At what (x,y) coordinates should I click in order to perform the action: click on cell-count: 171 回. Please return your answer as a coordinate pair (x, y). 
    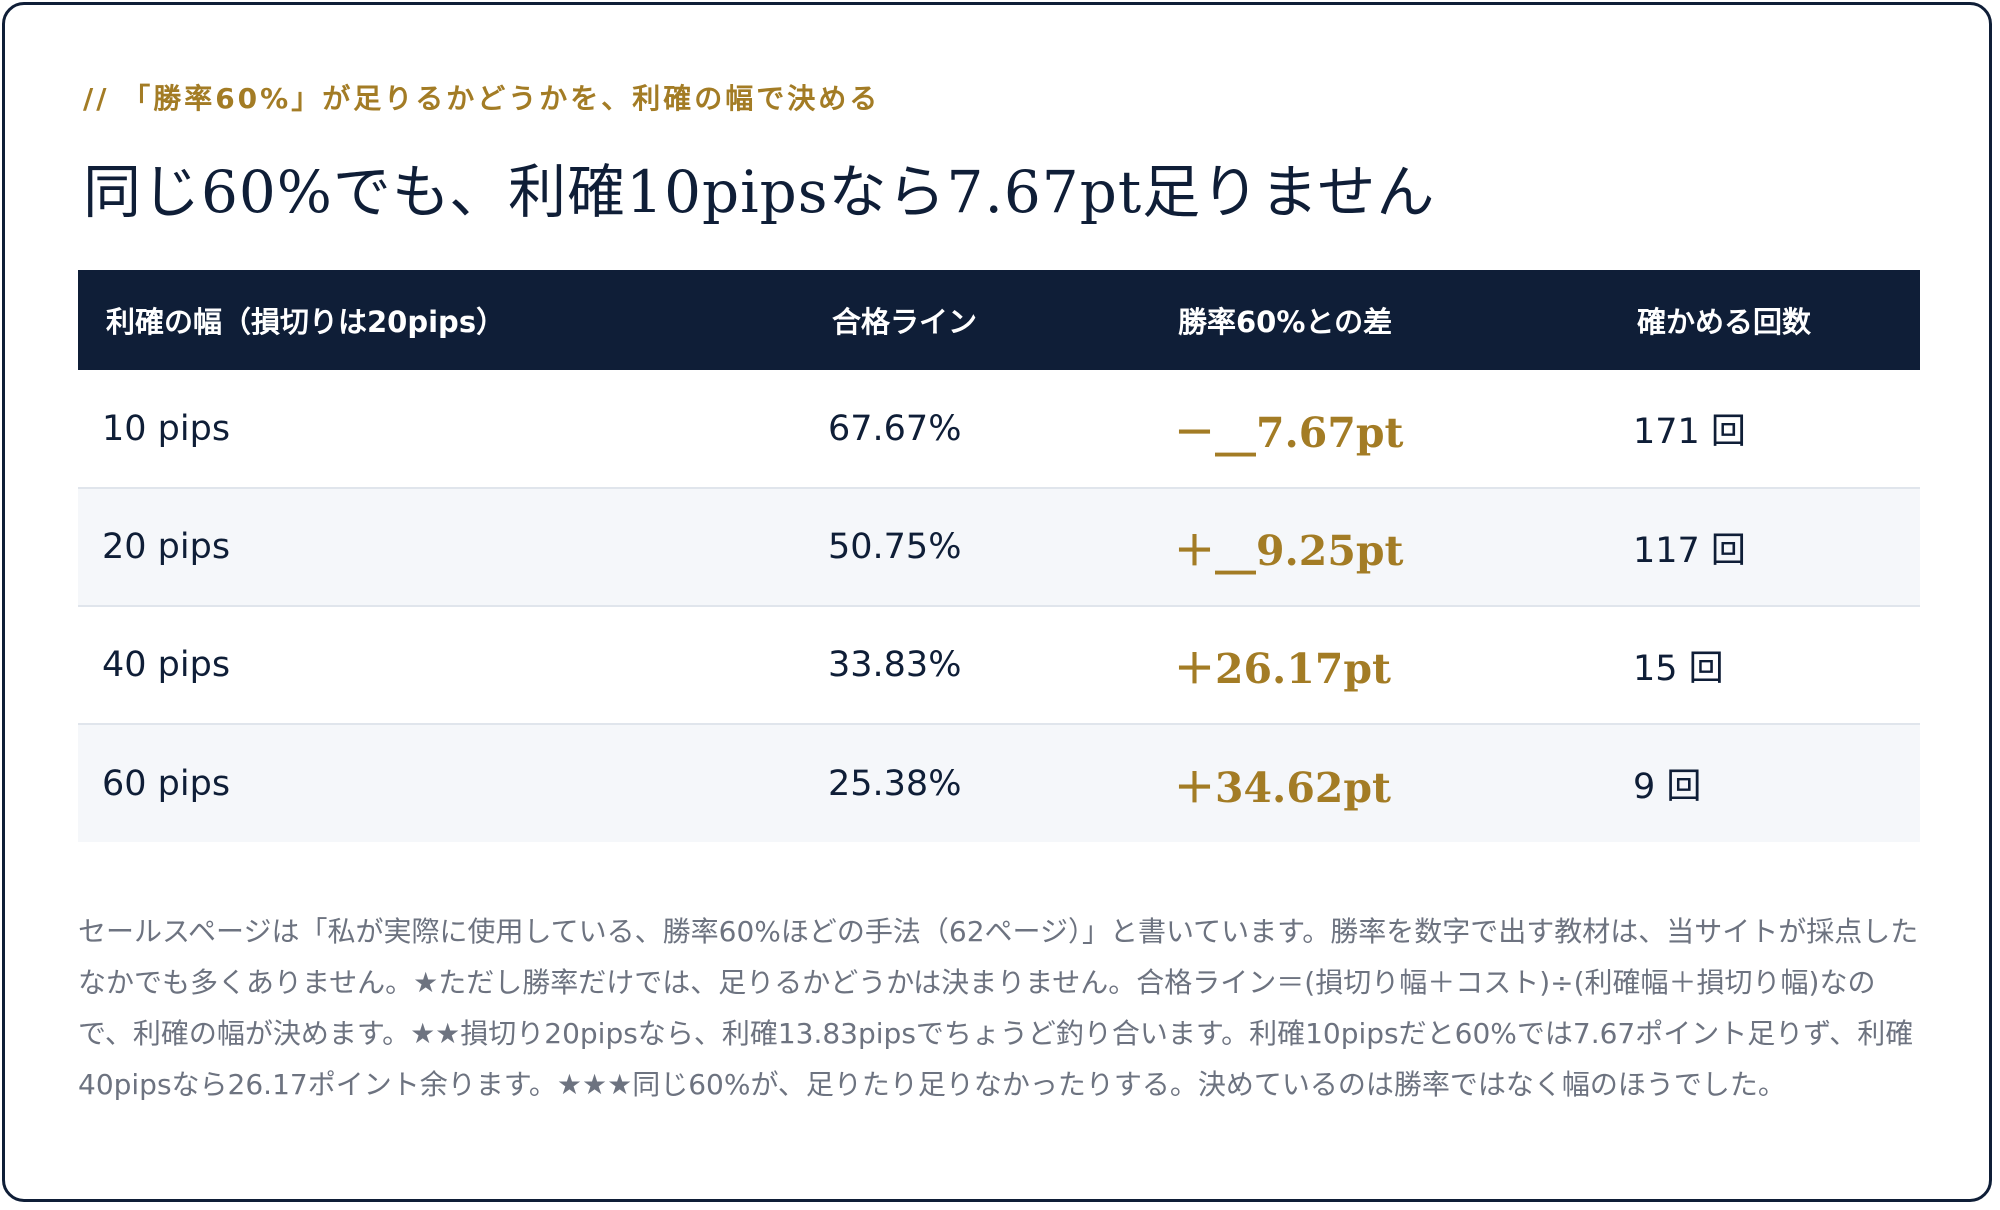
    Looking at the image, I should click on (1689, 432).